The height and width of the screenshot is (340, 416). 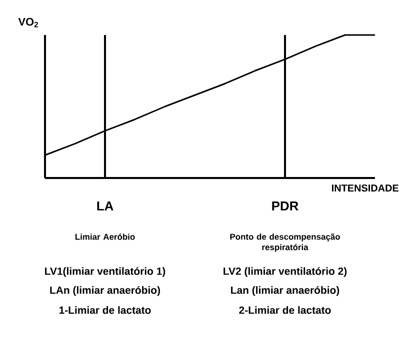 I want to click on y-axis-title: VO$_{2}$, so click(x=28, y=23).